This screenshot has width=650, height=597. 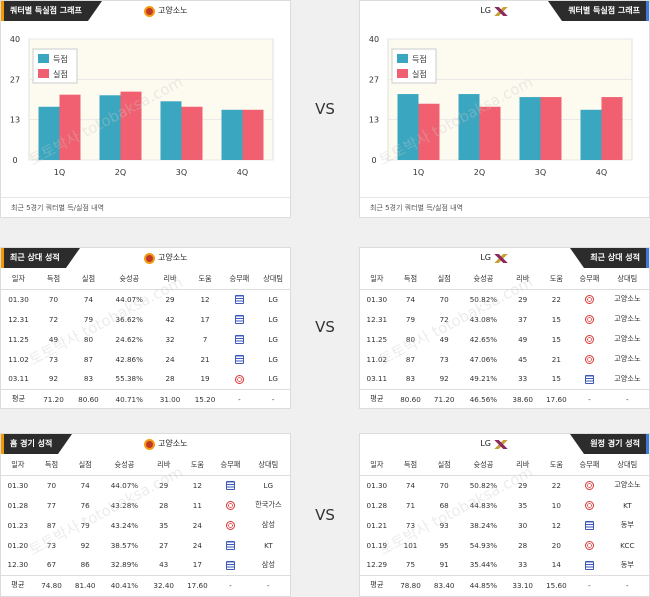 I want to click on table-cell: 15.20, so click(x=205, y=398).